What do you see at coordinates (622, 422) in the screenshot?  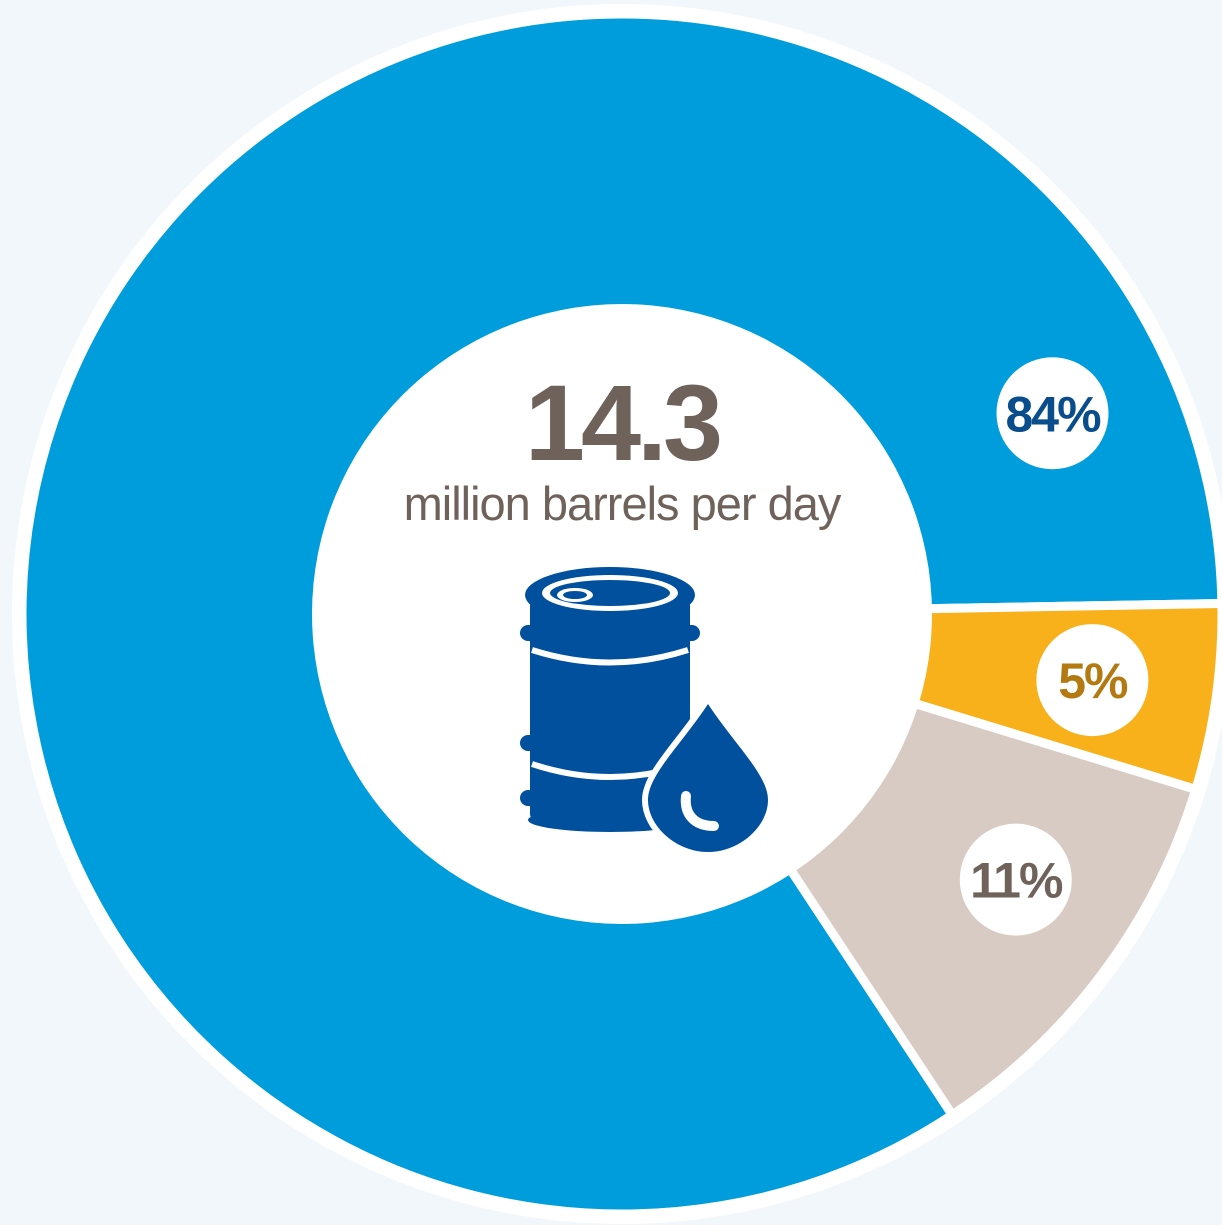 I see `center-value: 14.3` at bounding box center [622, 422].